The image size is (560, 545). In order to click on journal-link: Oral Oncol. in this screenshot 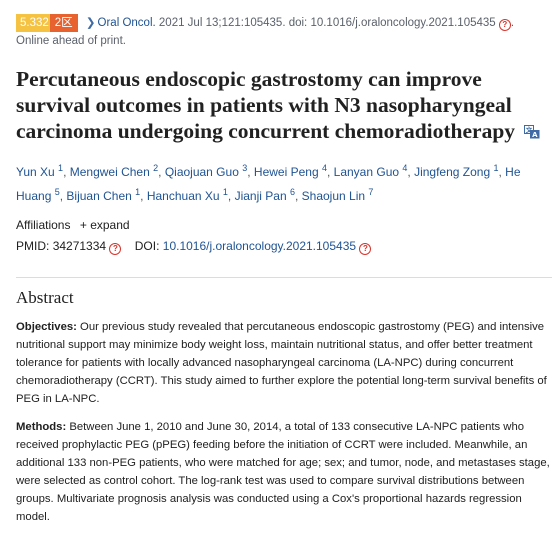, I will do `click(126, 23)`.